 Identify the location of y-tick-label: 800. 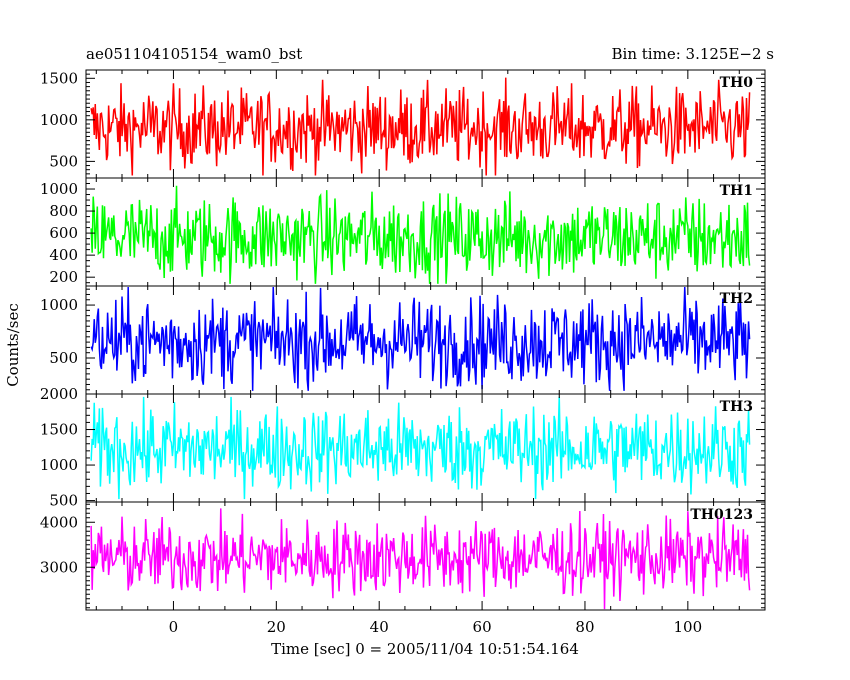
(63, 211).